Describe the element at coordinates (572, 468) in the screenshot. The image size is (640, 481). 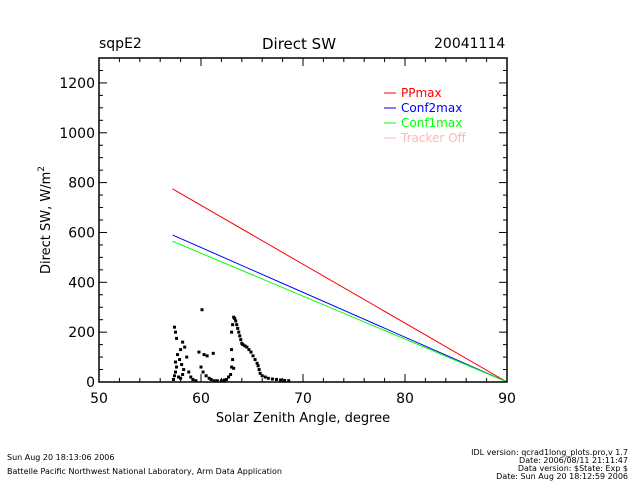
I see `footer-data-version: Data version: $State: Exp $` at that location.